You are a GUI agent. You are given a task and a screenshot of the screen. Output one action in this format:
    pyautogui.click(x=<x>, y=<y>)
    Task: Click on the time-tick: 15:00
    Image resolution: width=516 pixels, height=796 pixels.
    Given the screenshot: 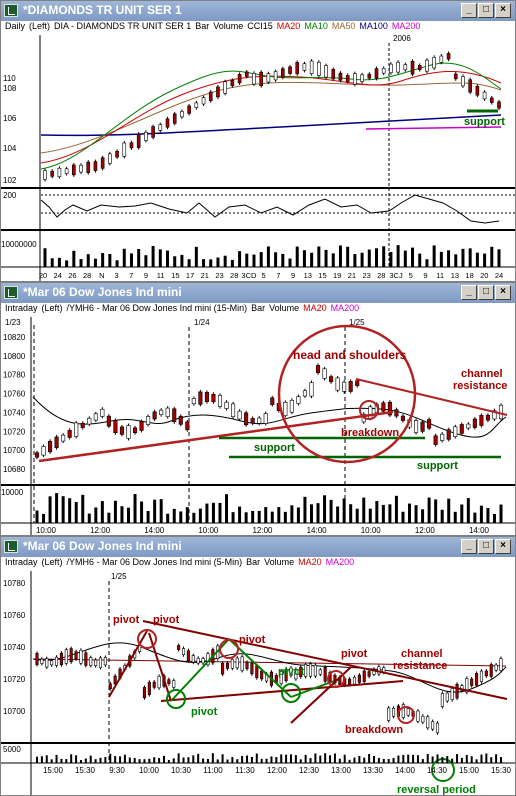 What is the action you would take?
    pyautogui.click(x=469, y=770)
    